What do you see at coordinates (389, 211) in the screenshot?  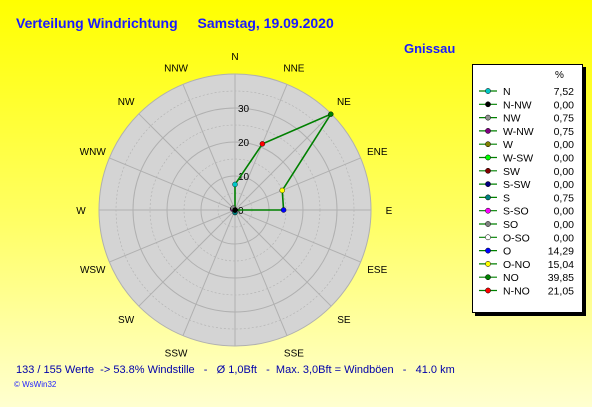 I see `direction-label-E: E` at bounding box center [389, 211].